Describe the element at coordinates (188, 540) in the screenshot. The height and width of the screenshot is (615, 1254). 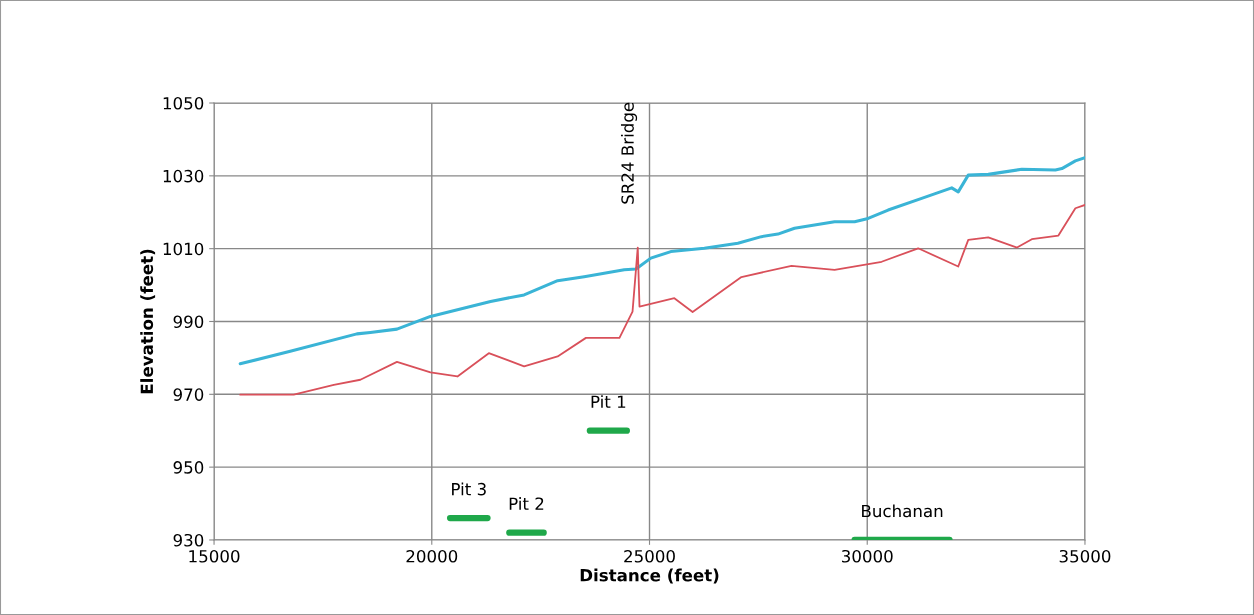
I see `y-tick-label: 930` at that location.